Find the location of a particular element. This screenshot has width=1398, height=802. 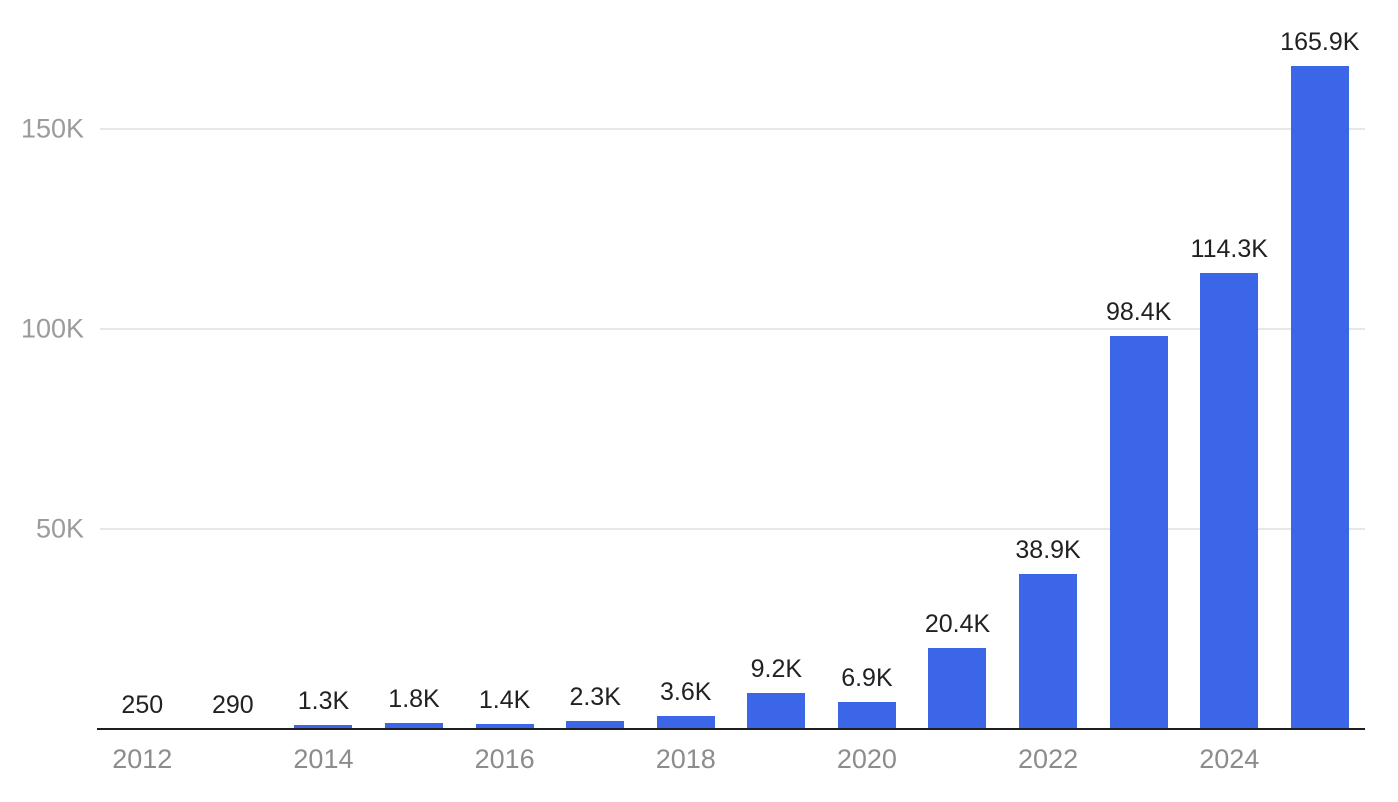

bar-value-label: 2.3K is located at coordinates (595, 697).